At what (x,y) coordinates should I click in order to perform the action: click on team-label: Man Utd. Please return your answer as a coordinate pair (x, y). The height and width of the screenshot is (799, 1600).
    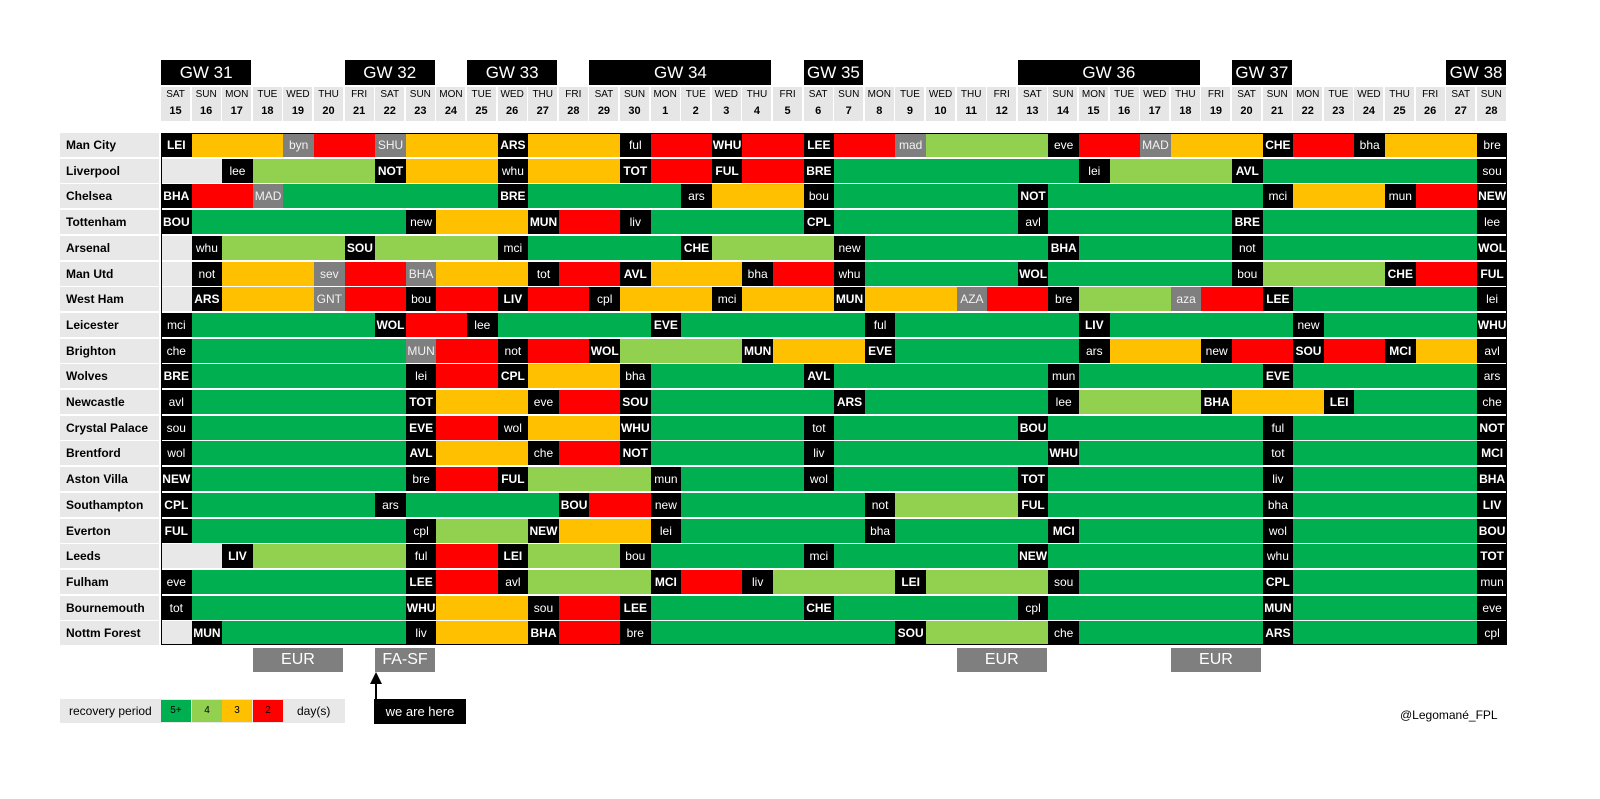
    Looking at the image, I should click on (109, 273).